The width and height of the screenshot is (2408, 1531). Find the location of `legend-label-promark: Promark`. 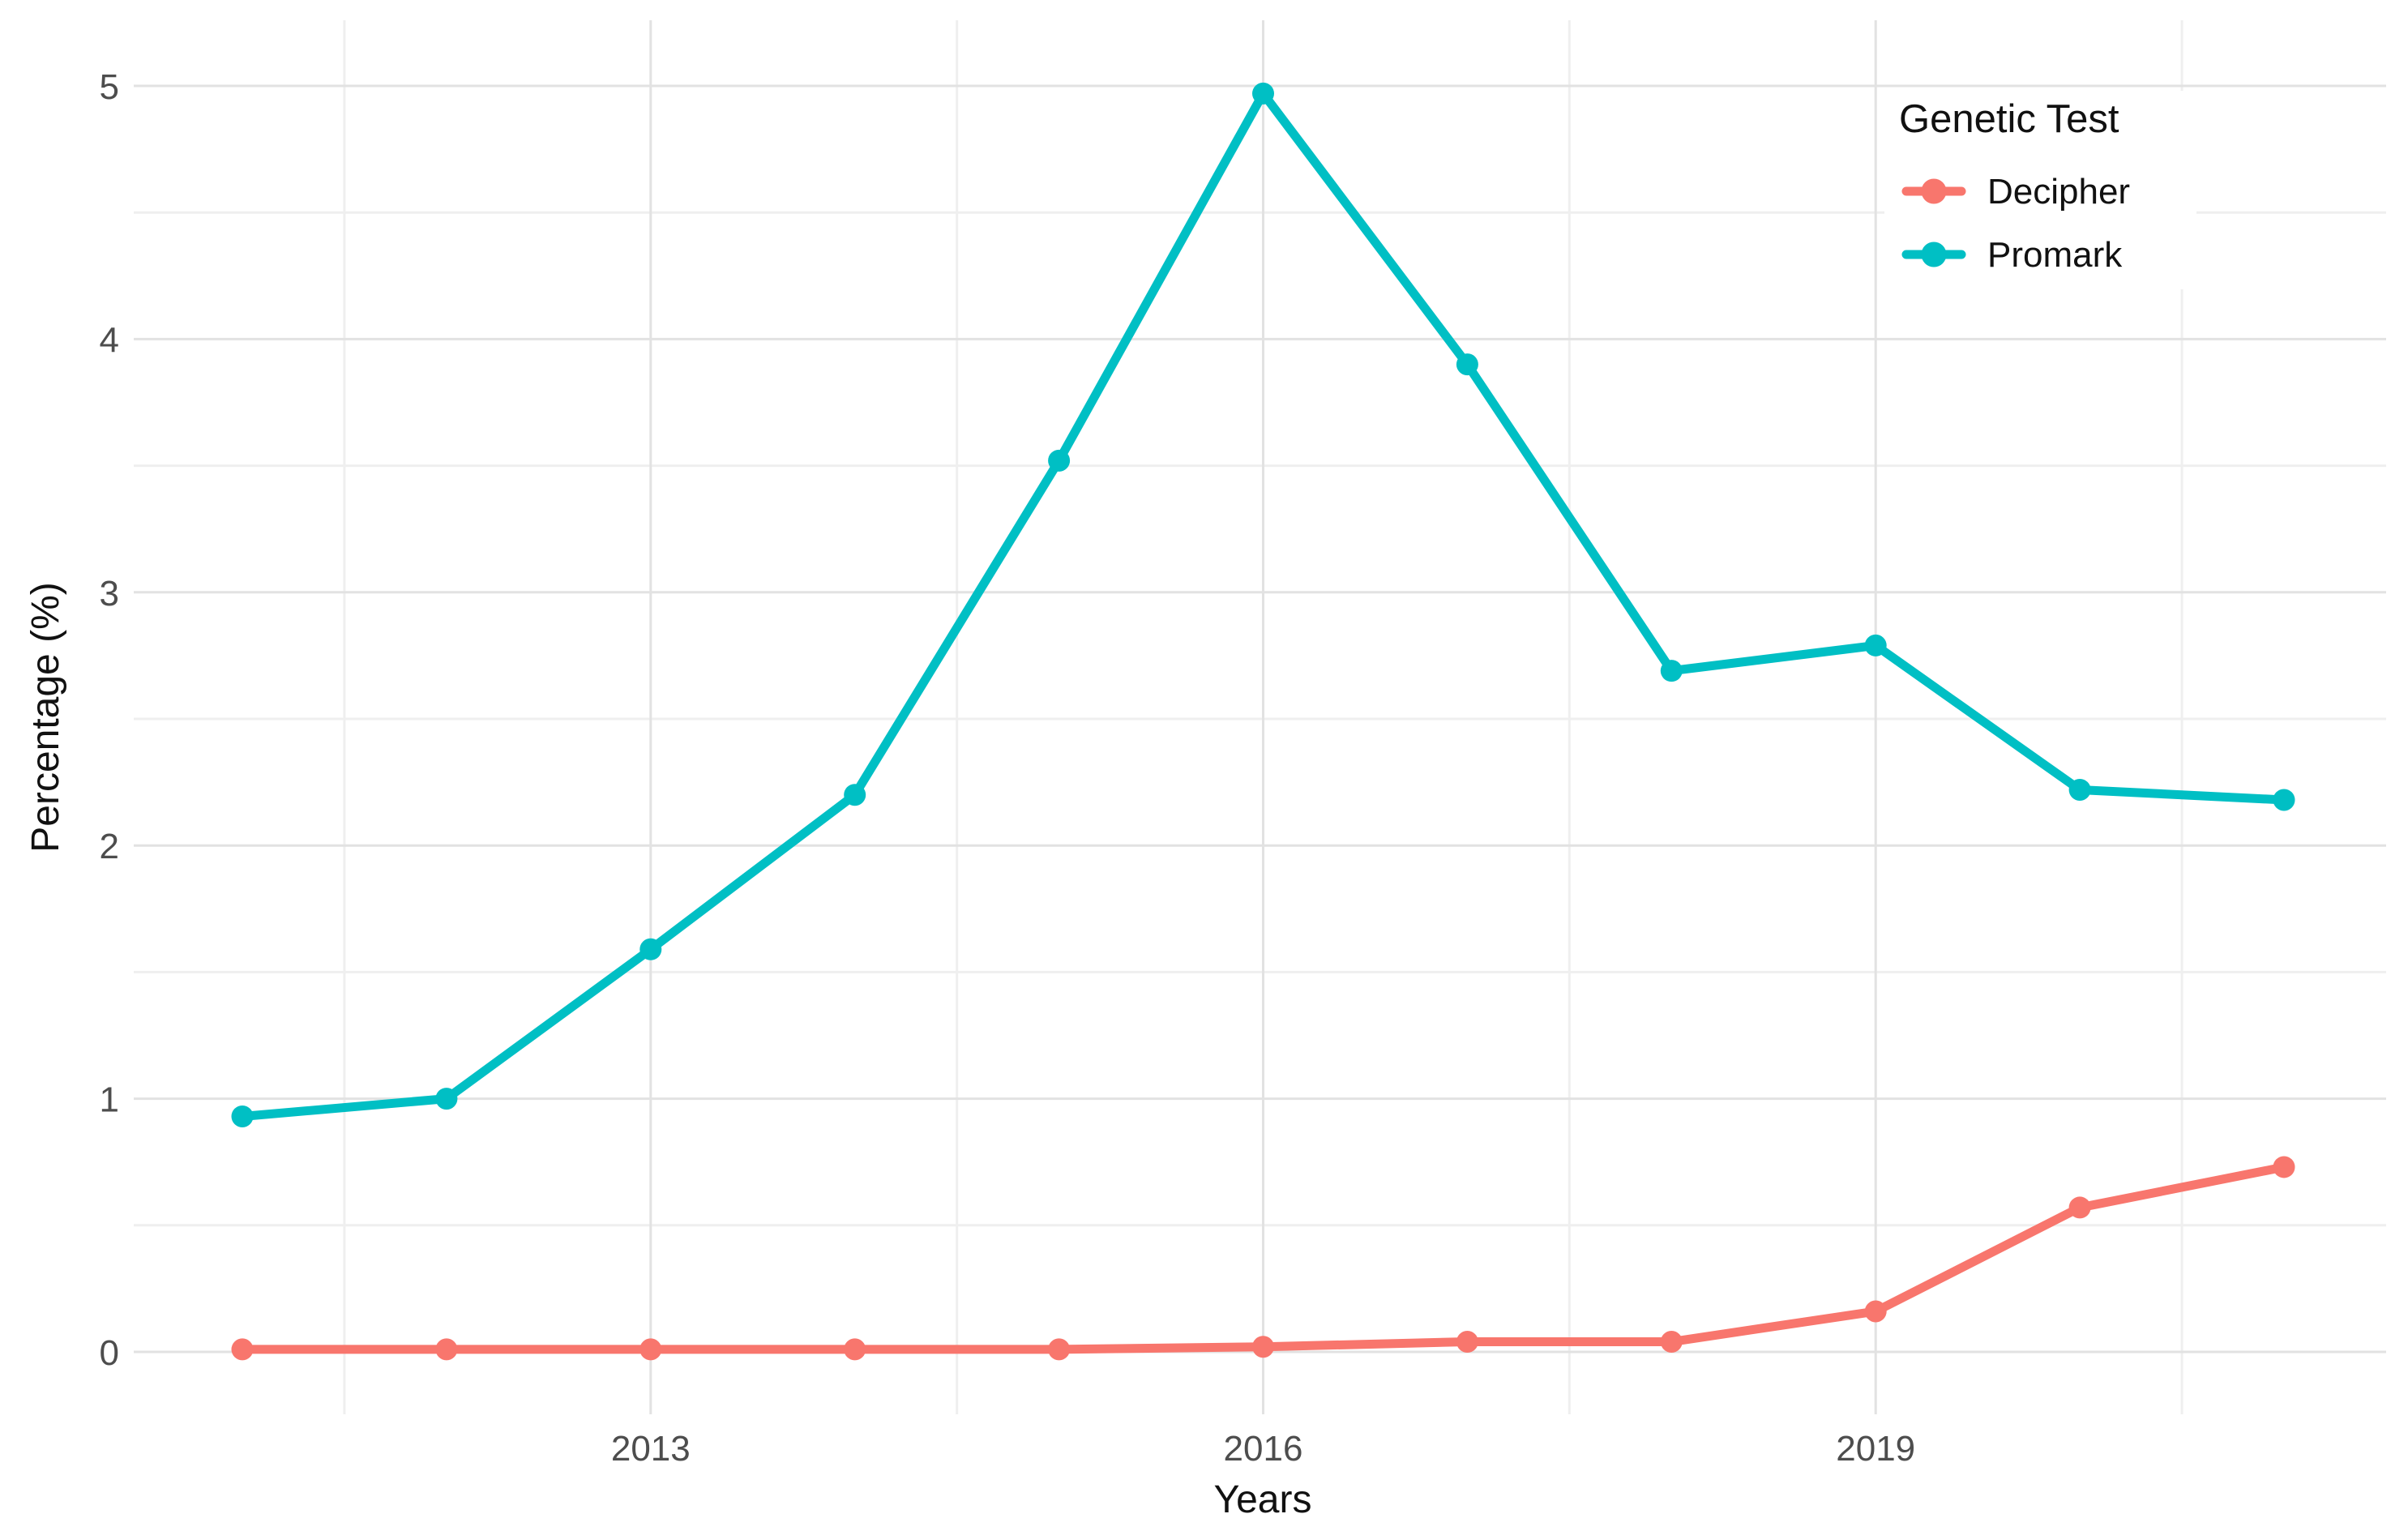

legend-label-promark: Promark is located at coordinates (2055, 255).